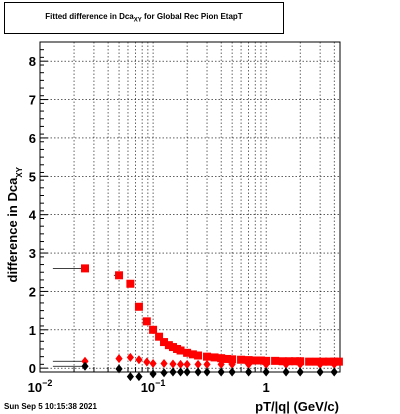 The width and height of the screenshot is (400, 414). I want to click on x-axis-label: pT/|q| (GeV/c), so click(297, 406).